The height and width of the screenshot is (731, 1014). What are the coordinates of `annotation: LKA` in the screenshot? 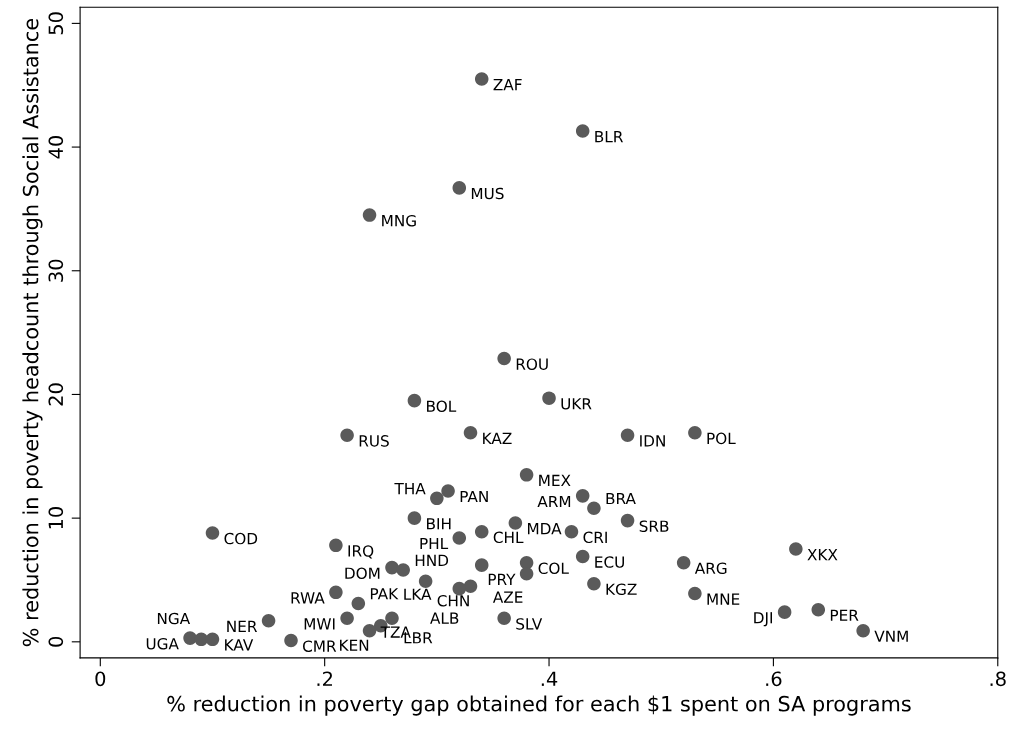 It's located at (418, 594).